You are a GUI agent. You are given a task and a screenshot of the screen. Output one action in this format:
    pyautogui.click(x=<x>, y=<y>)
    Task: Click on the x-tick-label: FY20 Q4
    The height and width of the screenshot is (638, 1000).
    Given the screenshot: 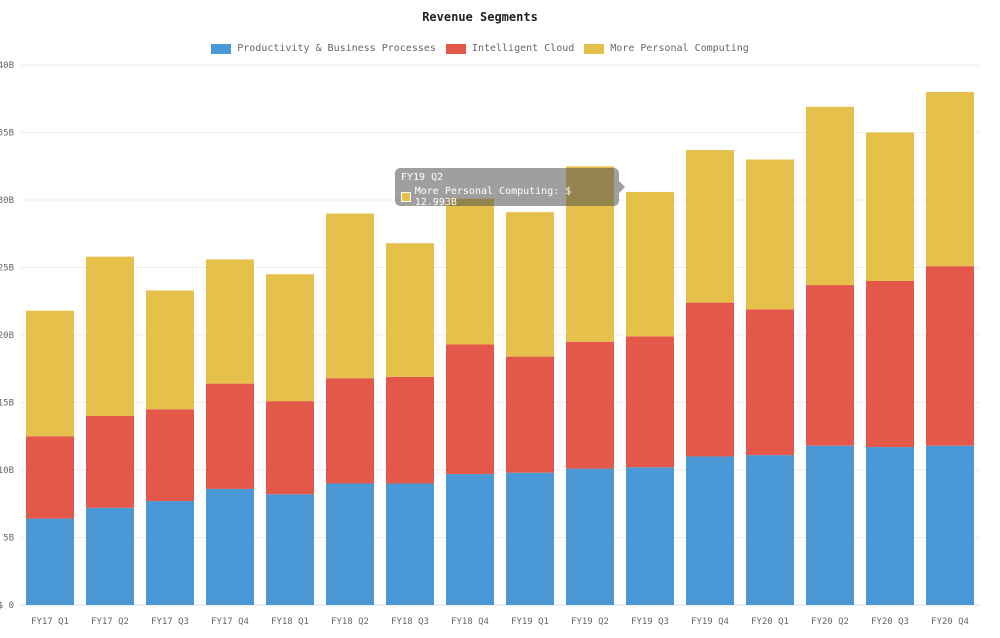 What is the action you would take?
    pyautogui.click(x=950, y=622)
    